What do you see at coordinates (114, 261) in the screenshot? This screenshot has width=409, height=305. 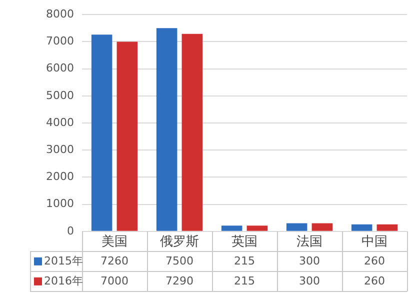 I see `data-label: 7260` at bounding box center [114, 261].